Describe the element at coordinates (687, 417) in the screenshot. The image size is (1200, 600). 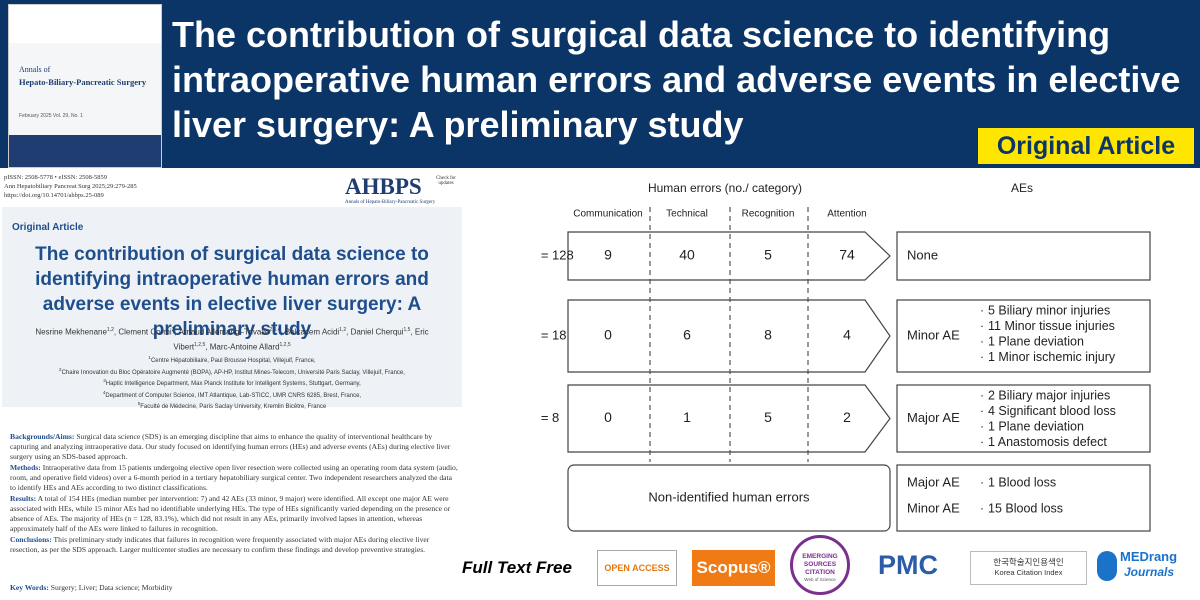
I see `row-value: 1` at that location.